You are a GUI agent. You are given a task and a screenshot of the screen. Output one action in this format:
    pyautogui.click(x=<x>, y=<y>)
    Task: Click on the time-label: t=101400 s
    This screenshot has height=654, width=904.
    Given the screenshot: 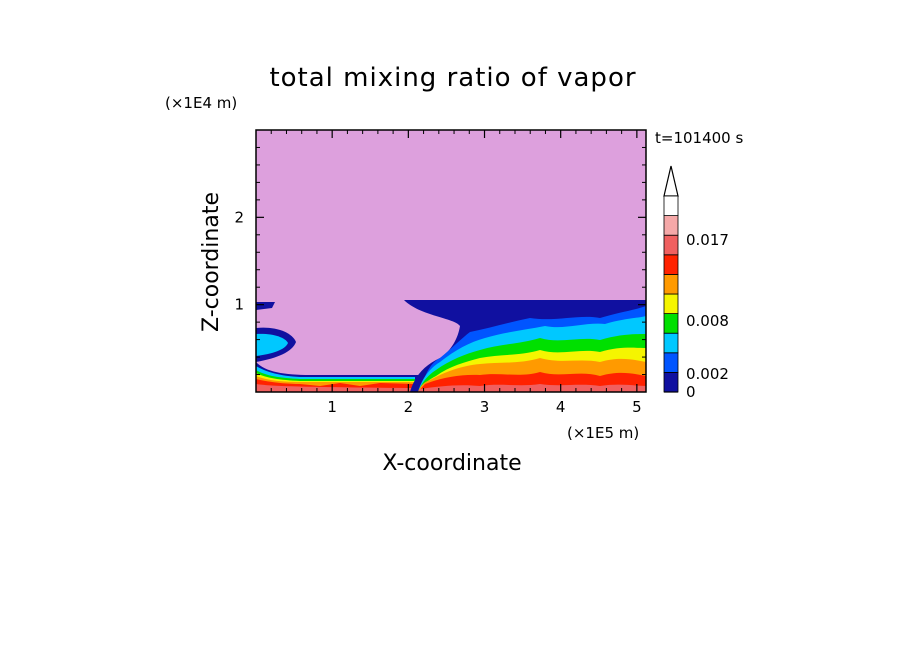 What is the action you would take?
    pyautogui.click(x=699, y=138)
    